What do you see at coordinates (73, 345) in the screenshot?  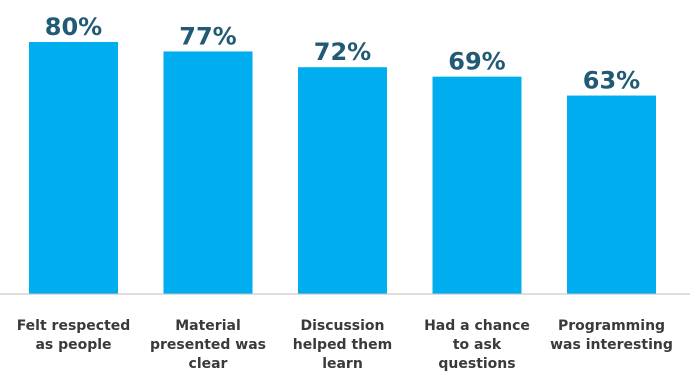 I see `category-label-line: as people` at bounding box center [73, 345].